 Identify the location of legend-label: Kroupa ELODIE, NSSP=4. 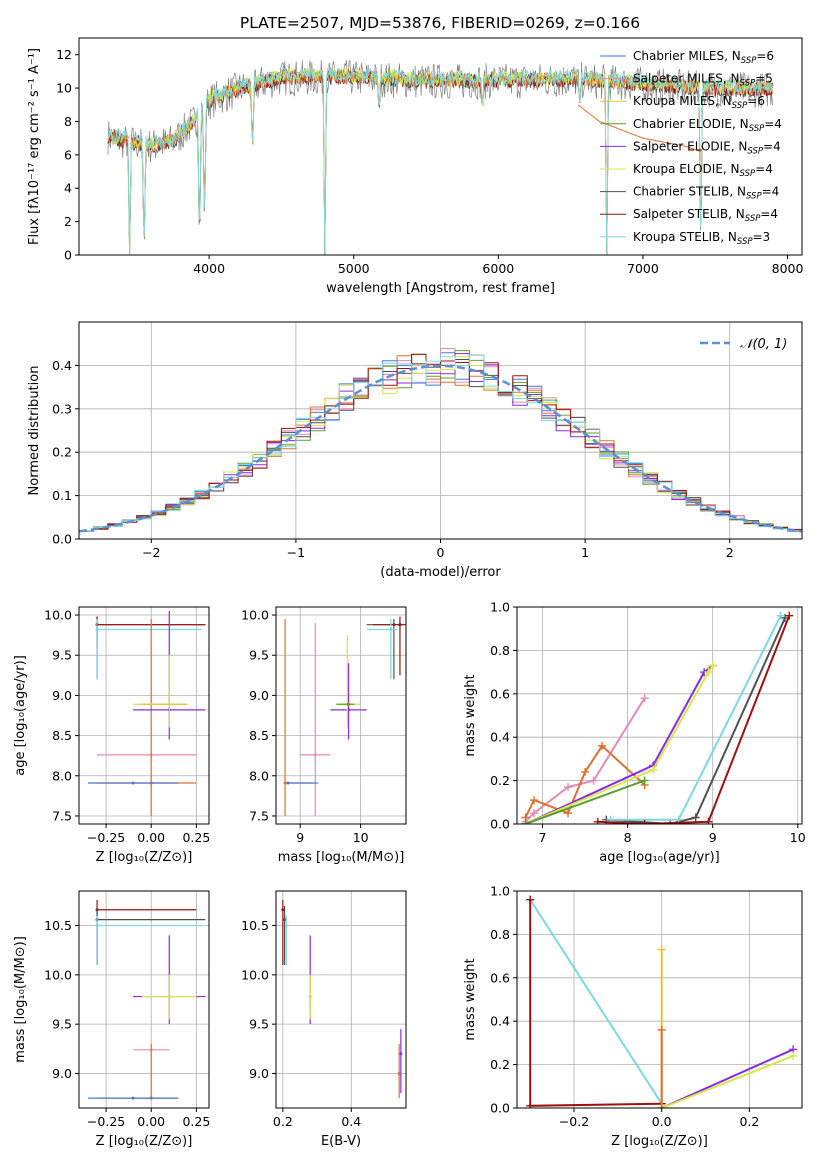
(703, 170).